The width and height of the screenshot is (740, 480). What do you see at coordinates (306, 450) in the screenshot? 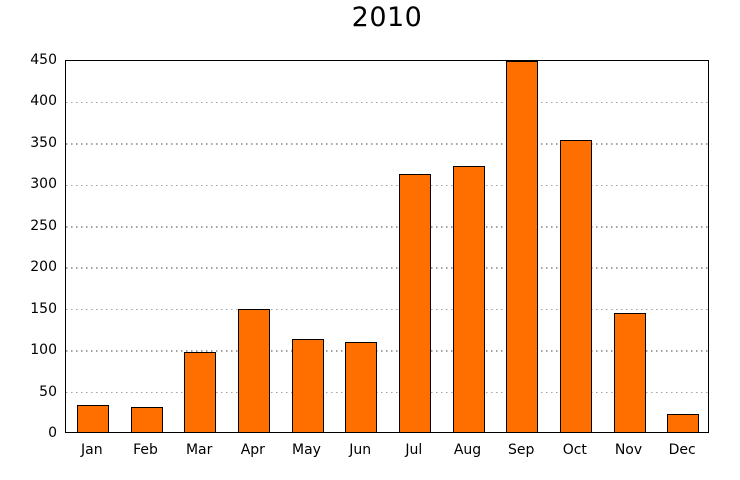
I see `x-tick-label-may: May` at bounding box center [306, 450].